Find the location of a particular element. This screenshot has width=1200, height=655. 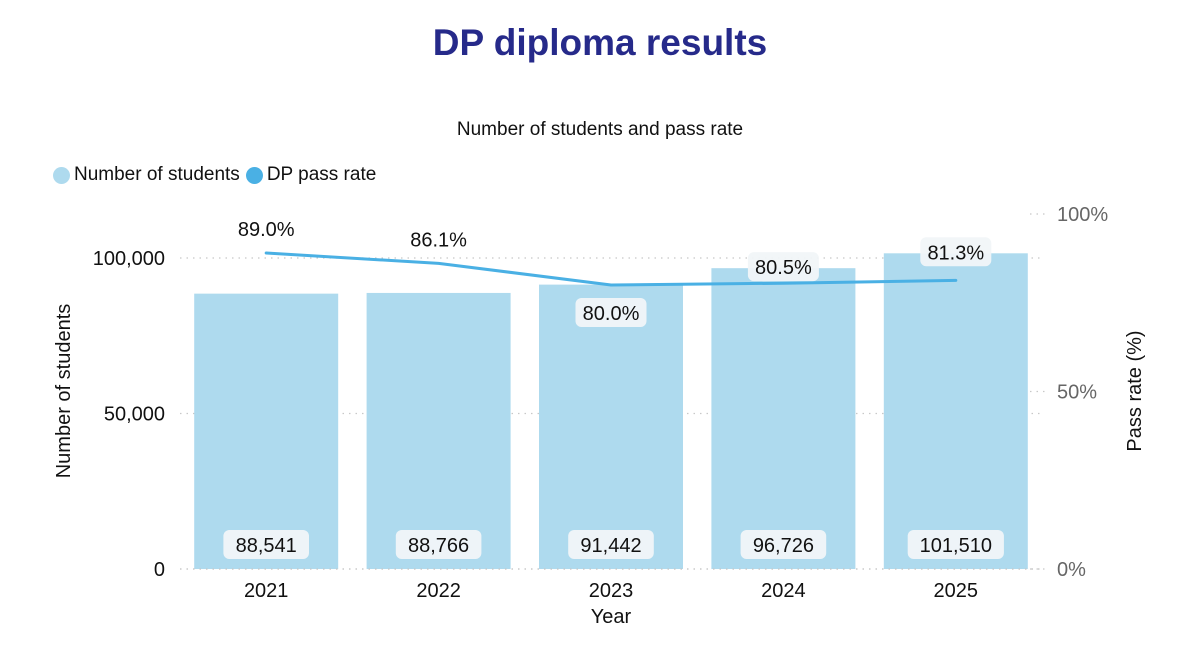

bar-value-label: 101,510 is located at coordinates (956, 546).